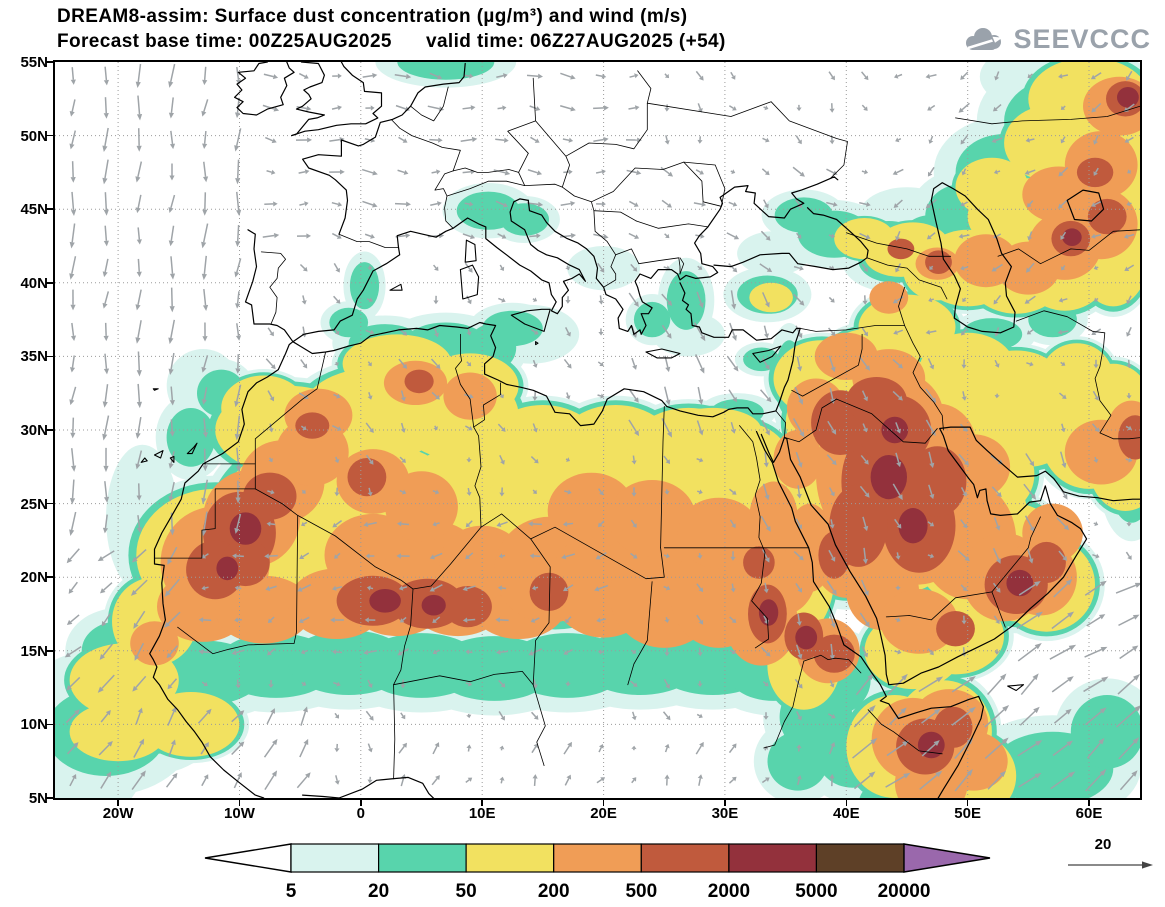 The image size is (1165, 907). Describe the element at coordinates (34, 578) in the screenshot. I see `lat-tick-label: 20N` at that location.